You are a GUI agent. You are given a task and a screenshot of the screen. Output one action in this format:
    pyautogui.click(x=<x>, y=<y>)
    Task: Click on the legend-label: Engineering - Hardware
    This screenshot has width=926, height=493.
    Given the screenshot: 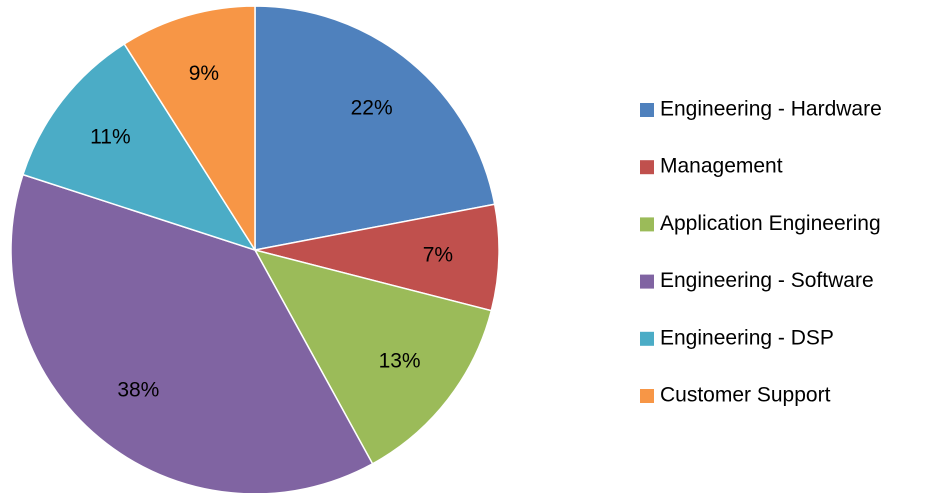 What is the action you would take?
    pyautogui.click(x=771, y=109)
    